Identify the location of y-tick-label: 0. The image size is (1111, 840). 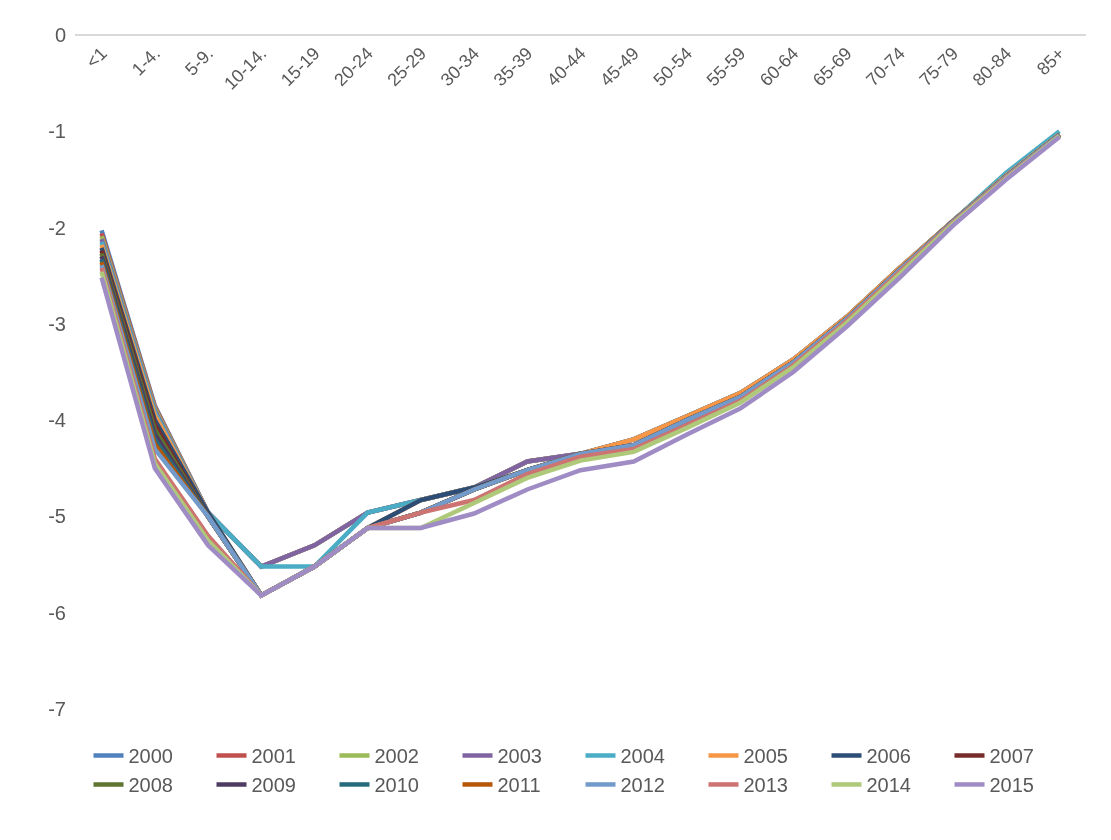
(60, 35).